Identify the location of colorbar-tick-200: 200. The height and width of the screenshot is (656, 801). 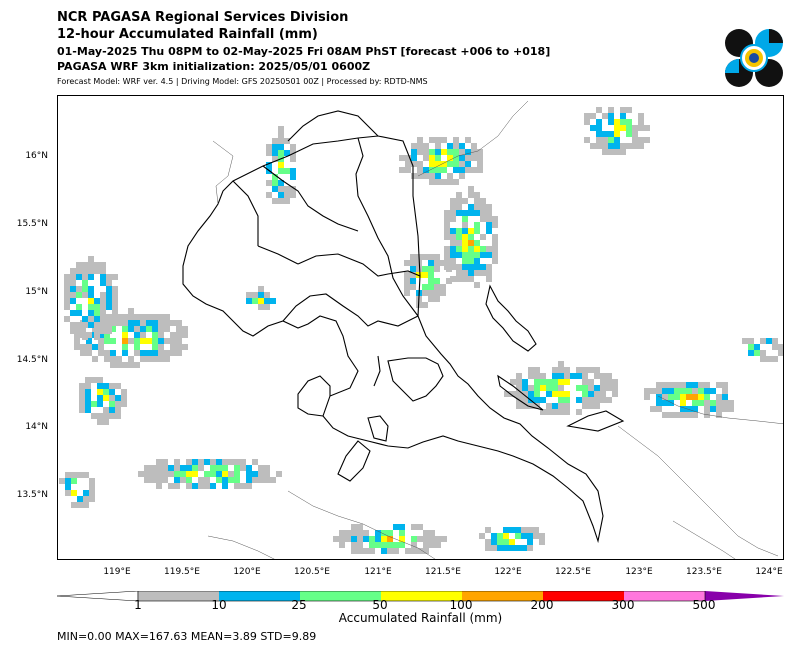
(542, 605).